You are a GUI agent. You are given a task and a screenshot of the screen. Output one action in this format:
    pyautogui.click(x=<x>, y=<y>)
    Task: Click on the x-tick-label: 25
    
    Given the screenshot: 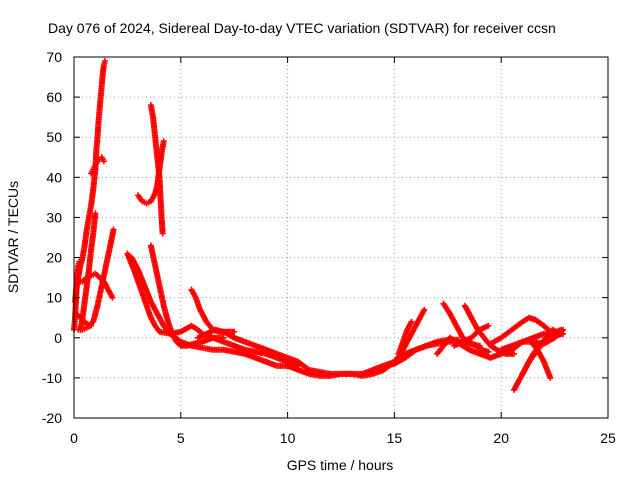 What is the action you would take?
    pyautogui.click(x=608, y=438)
    